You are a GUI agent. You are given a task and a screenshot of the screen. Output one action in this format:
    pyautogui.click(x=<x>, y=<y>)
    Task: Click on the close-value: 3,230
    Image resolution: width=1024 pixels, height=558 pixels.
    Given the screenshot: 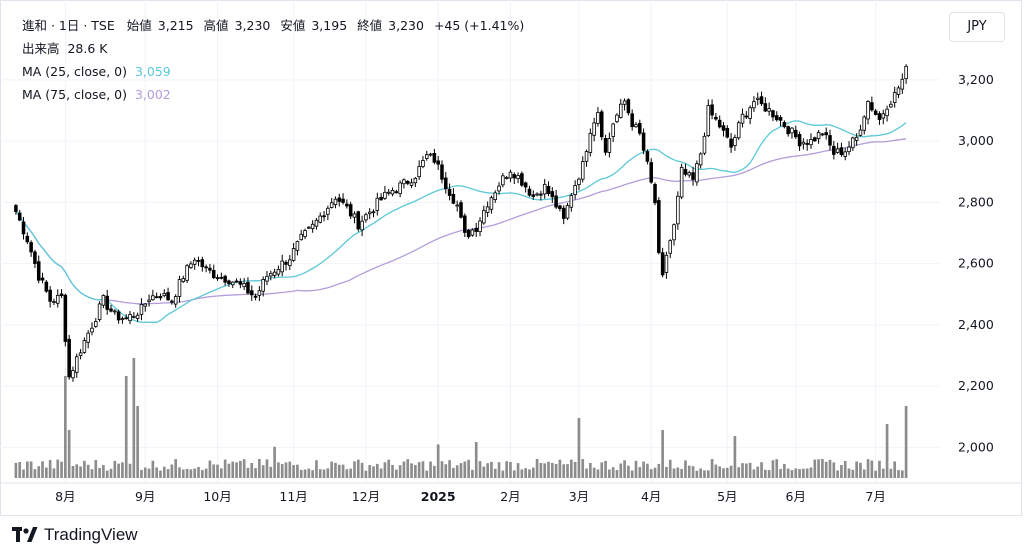 What is the action you would take?
    pyautogui.click(x=406, y=25)
    